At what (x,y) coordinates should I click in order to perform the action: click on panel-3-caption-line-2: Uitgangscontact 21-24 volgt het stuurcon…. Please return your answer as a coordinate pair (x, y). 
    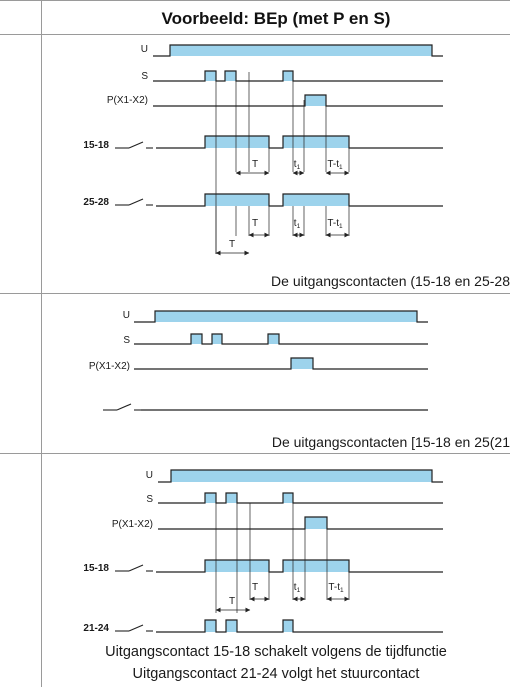
    Looking at the image, I should click on (276, 674).